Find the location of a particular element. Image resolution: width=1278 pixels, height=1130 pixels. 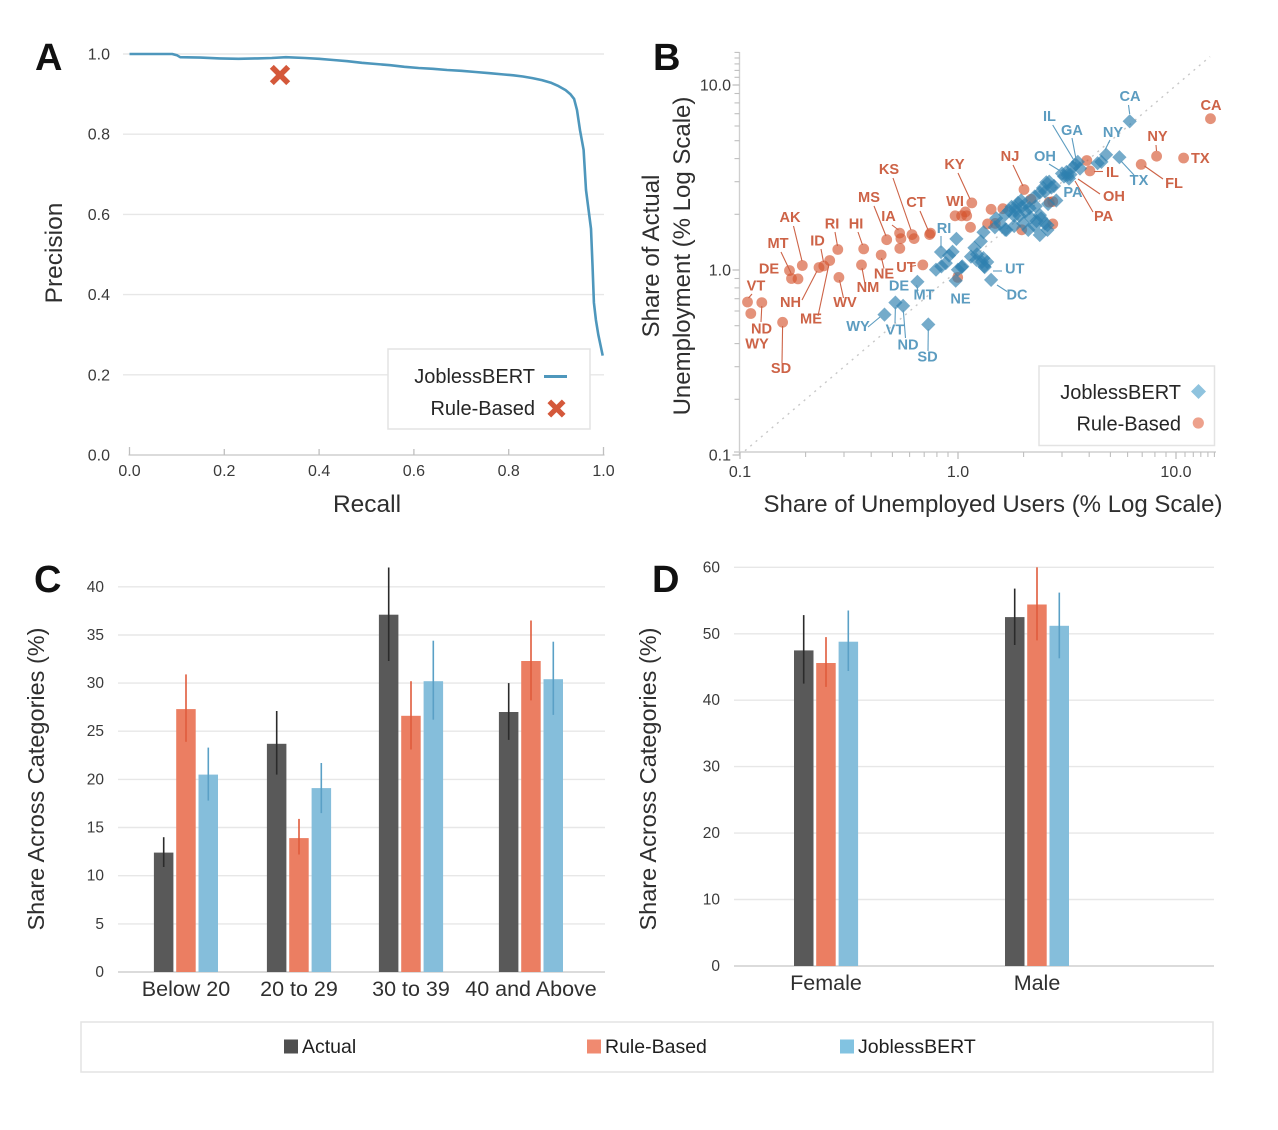

svg-text: Recall is located at coordinates (367, 504).